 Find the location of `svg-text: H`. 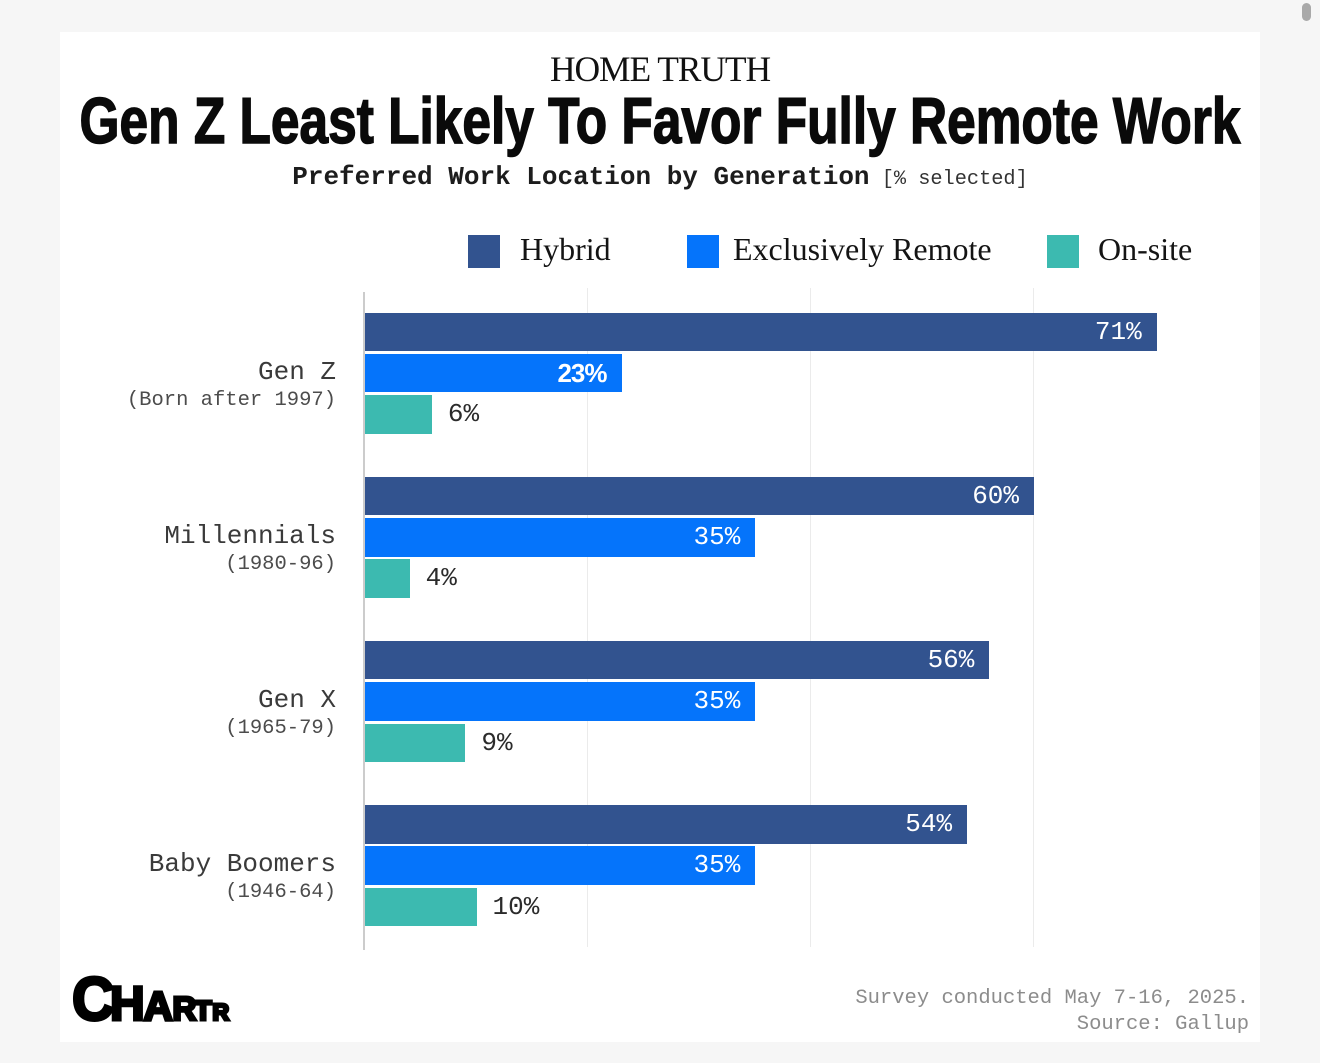

svg-text: H is located at coordinates (127, 1004).